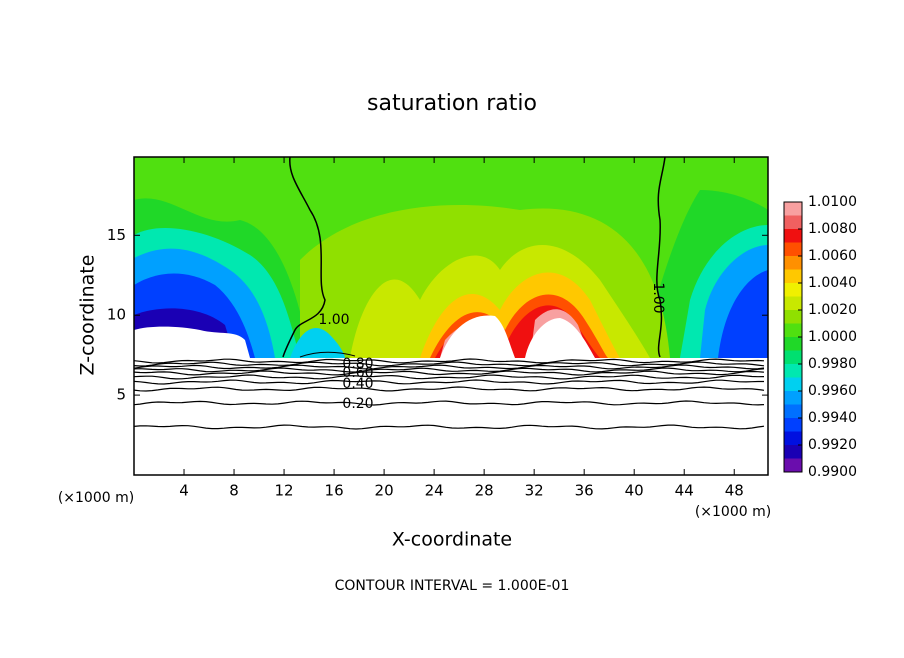 The width and height of the screenshot is (904, 658). What do you see at coordinates (684, 491) in the screenshot?
I see `x-tick-label: 44` at bounding box center [684, 491].